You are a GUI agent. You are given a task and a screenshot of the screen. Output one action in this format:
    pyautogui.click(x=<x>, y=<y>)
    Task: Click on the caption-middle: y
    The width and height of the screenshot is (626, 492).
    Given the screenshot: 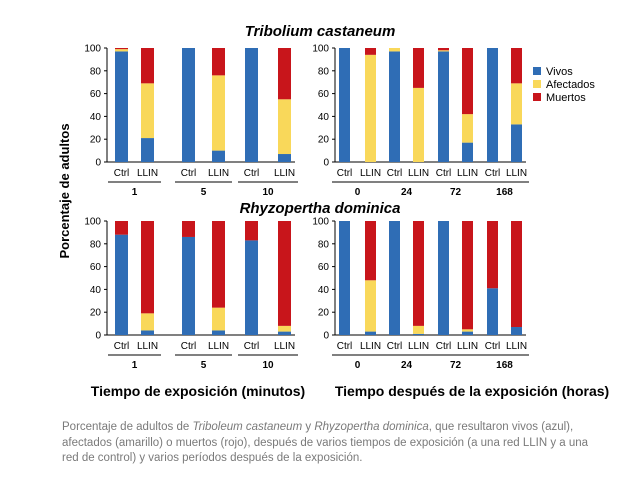 What is the action you would take?
    pyautogui.click(x=308, y=427)
    